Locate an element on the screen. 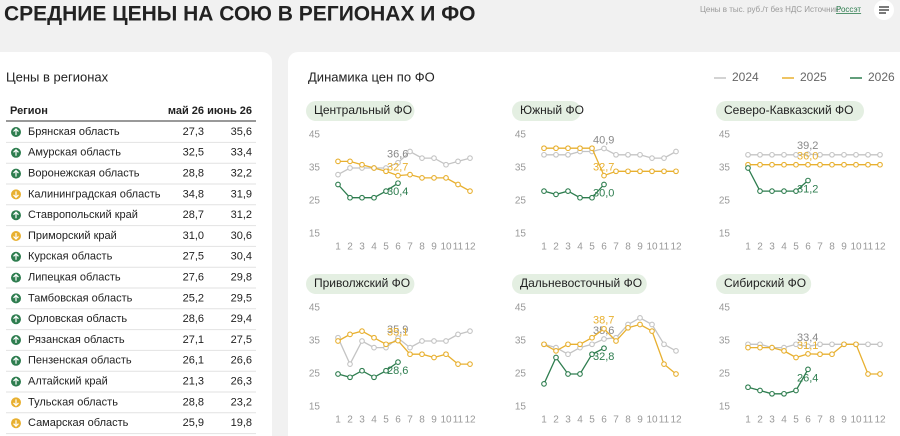 This screenshot has width=900, height=436. cell: 29,4 is located at coordinates (241, 319).